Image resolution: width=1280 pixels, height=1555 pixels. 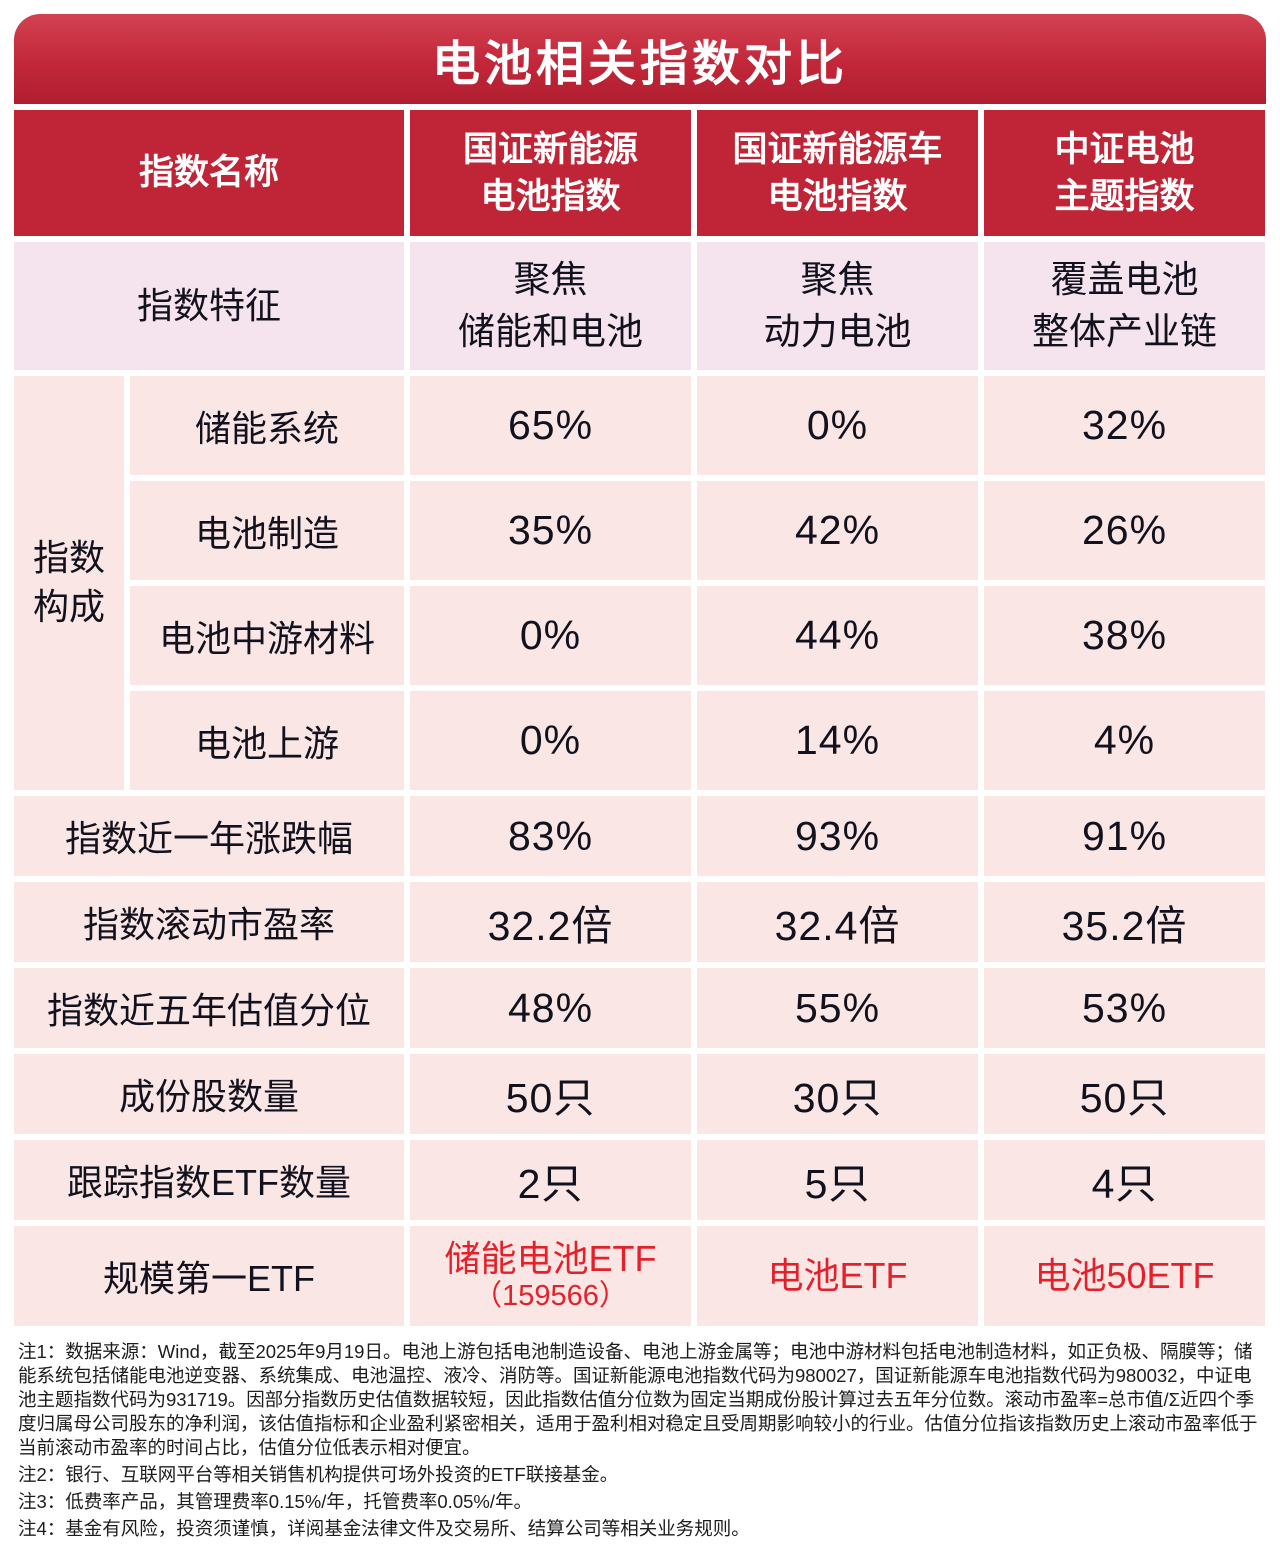 I want to click on metric-value: 32.4倍, so click(x=837, y=922).